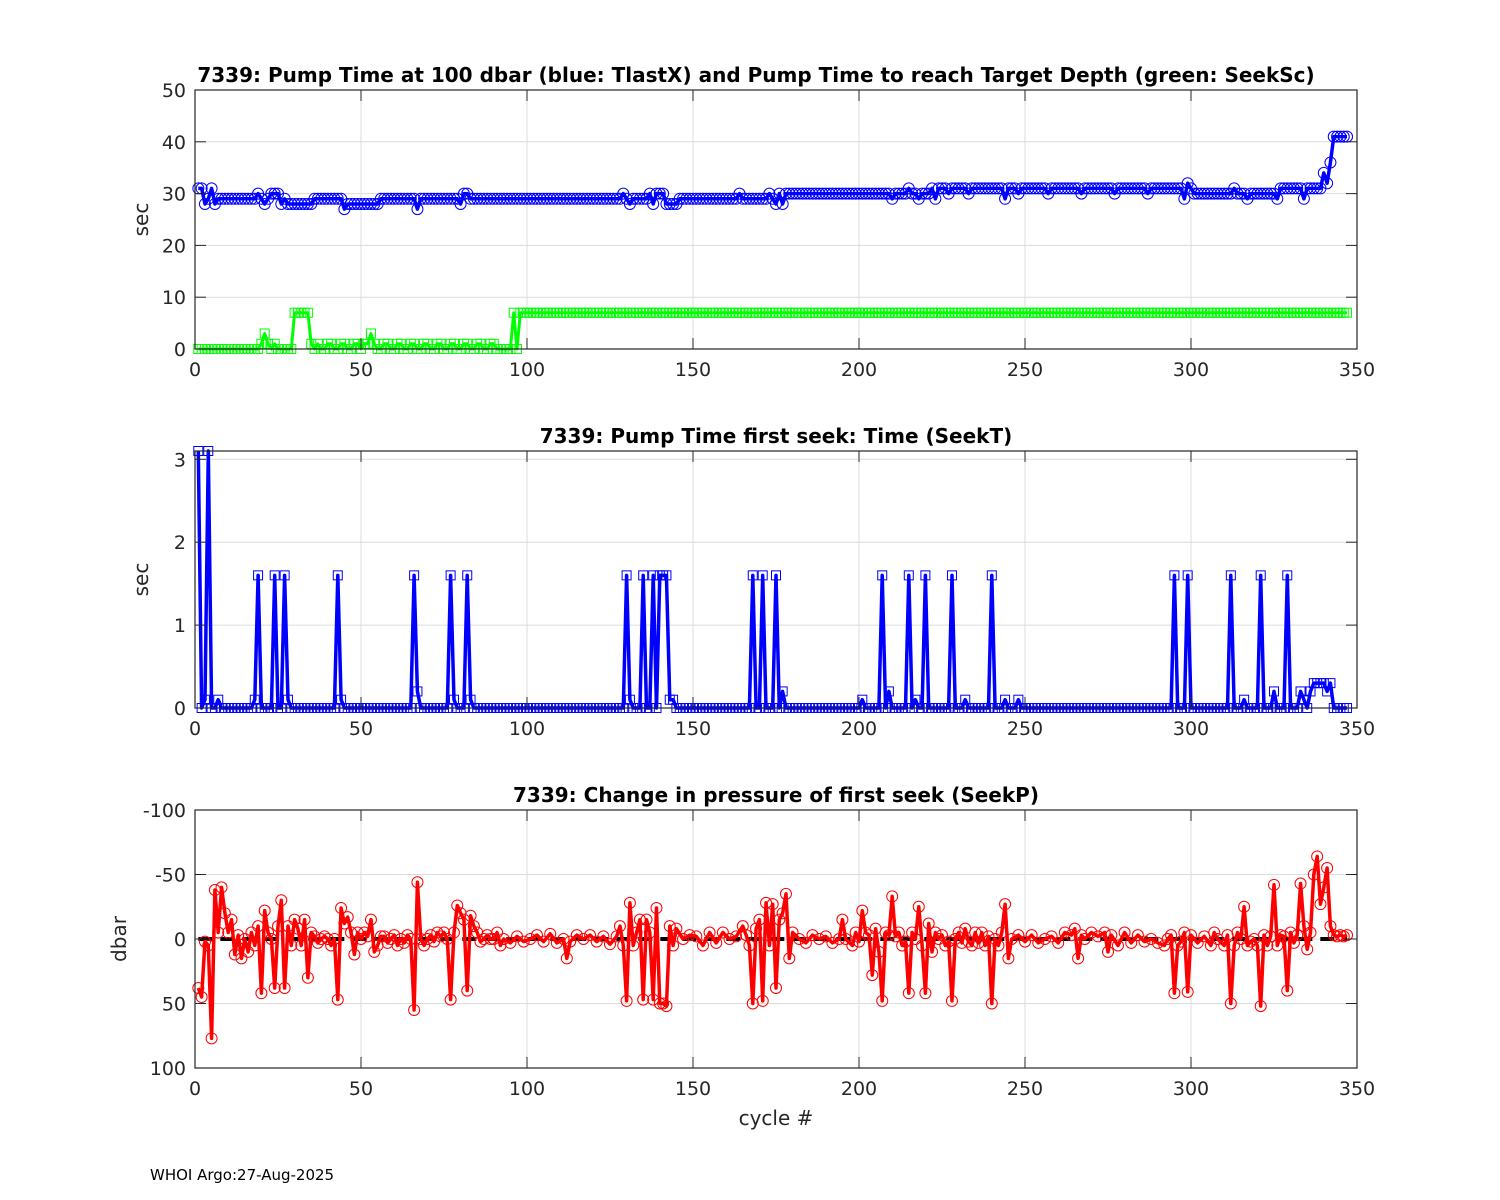  What do you see at coordinates (693, 729) in the screenshot?
I see `x-tick-label: 150` at bounding box center [693, 729].